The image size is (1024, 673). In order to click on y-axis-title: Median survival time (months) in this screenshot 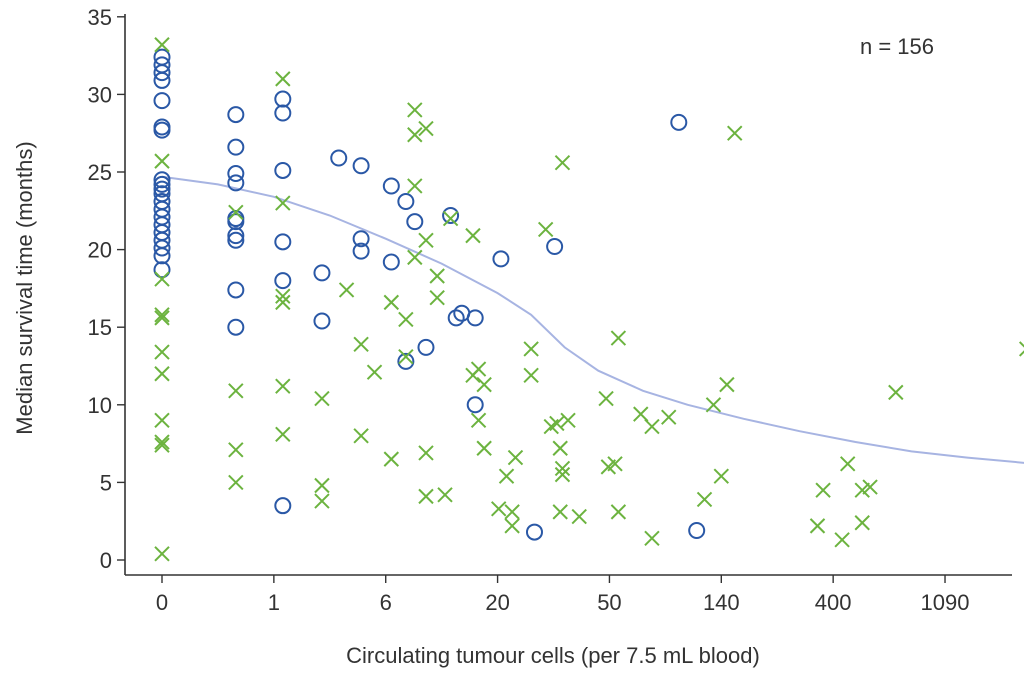, I will do `click(24, 287)`.